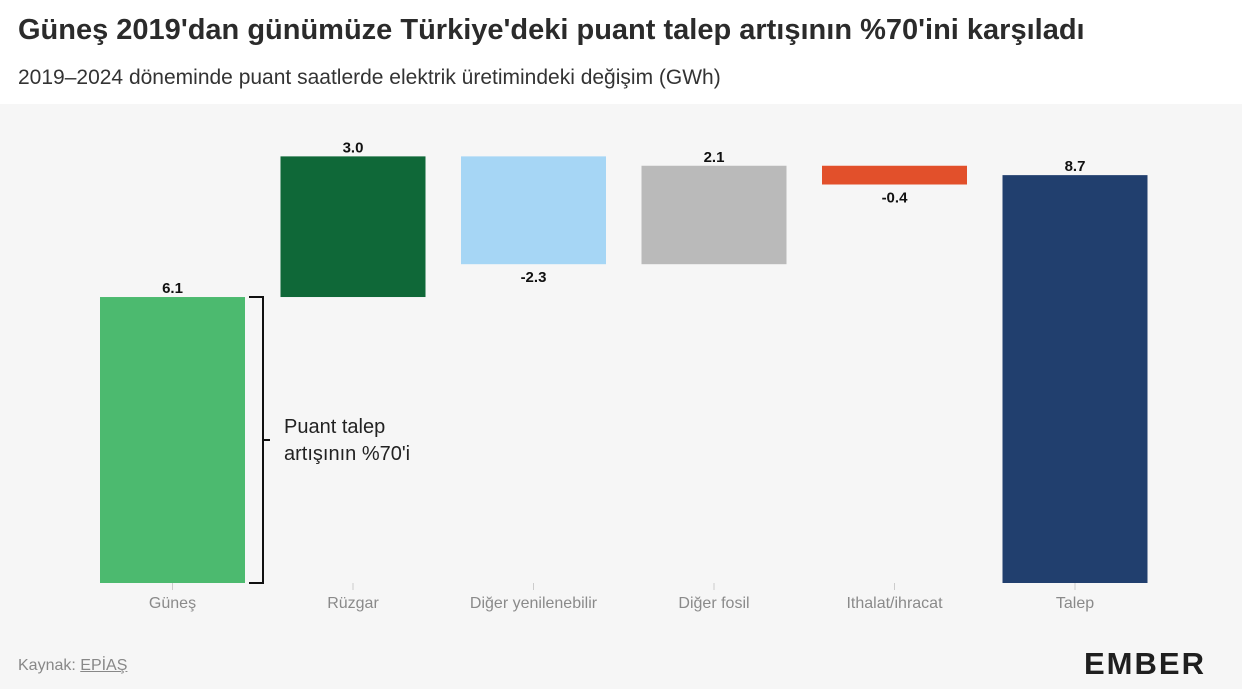 The height and width of the screenshot is (689, 1242). I want to click on category-label-2: Diğer yenilenebilir, so click(534, 603).